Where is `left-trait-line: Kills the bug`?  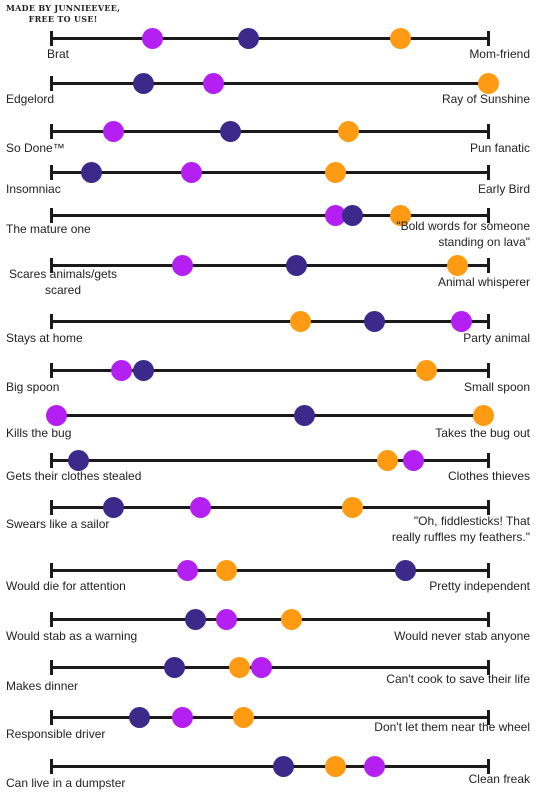
left-trait-line: Kills the bug is located at coordinates (39, 433).